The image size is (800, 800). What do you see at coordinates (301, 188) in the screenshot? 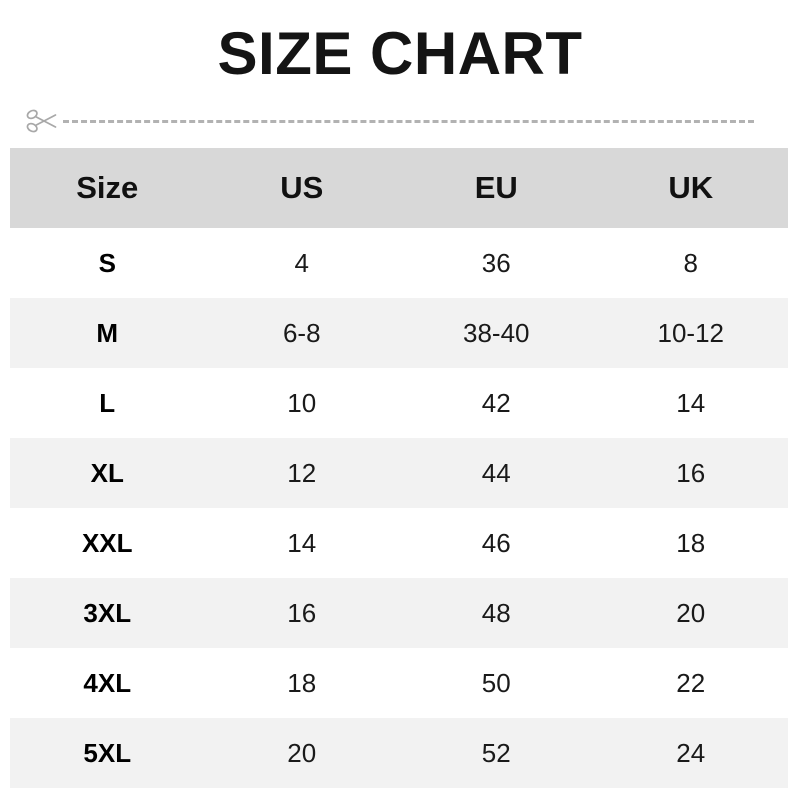
I see `column-header-us: US` at bounding box center [301, 188].